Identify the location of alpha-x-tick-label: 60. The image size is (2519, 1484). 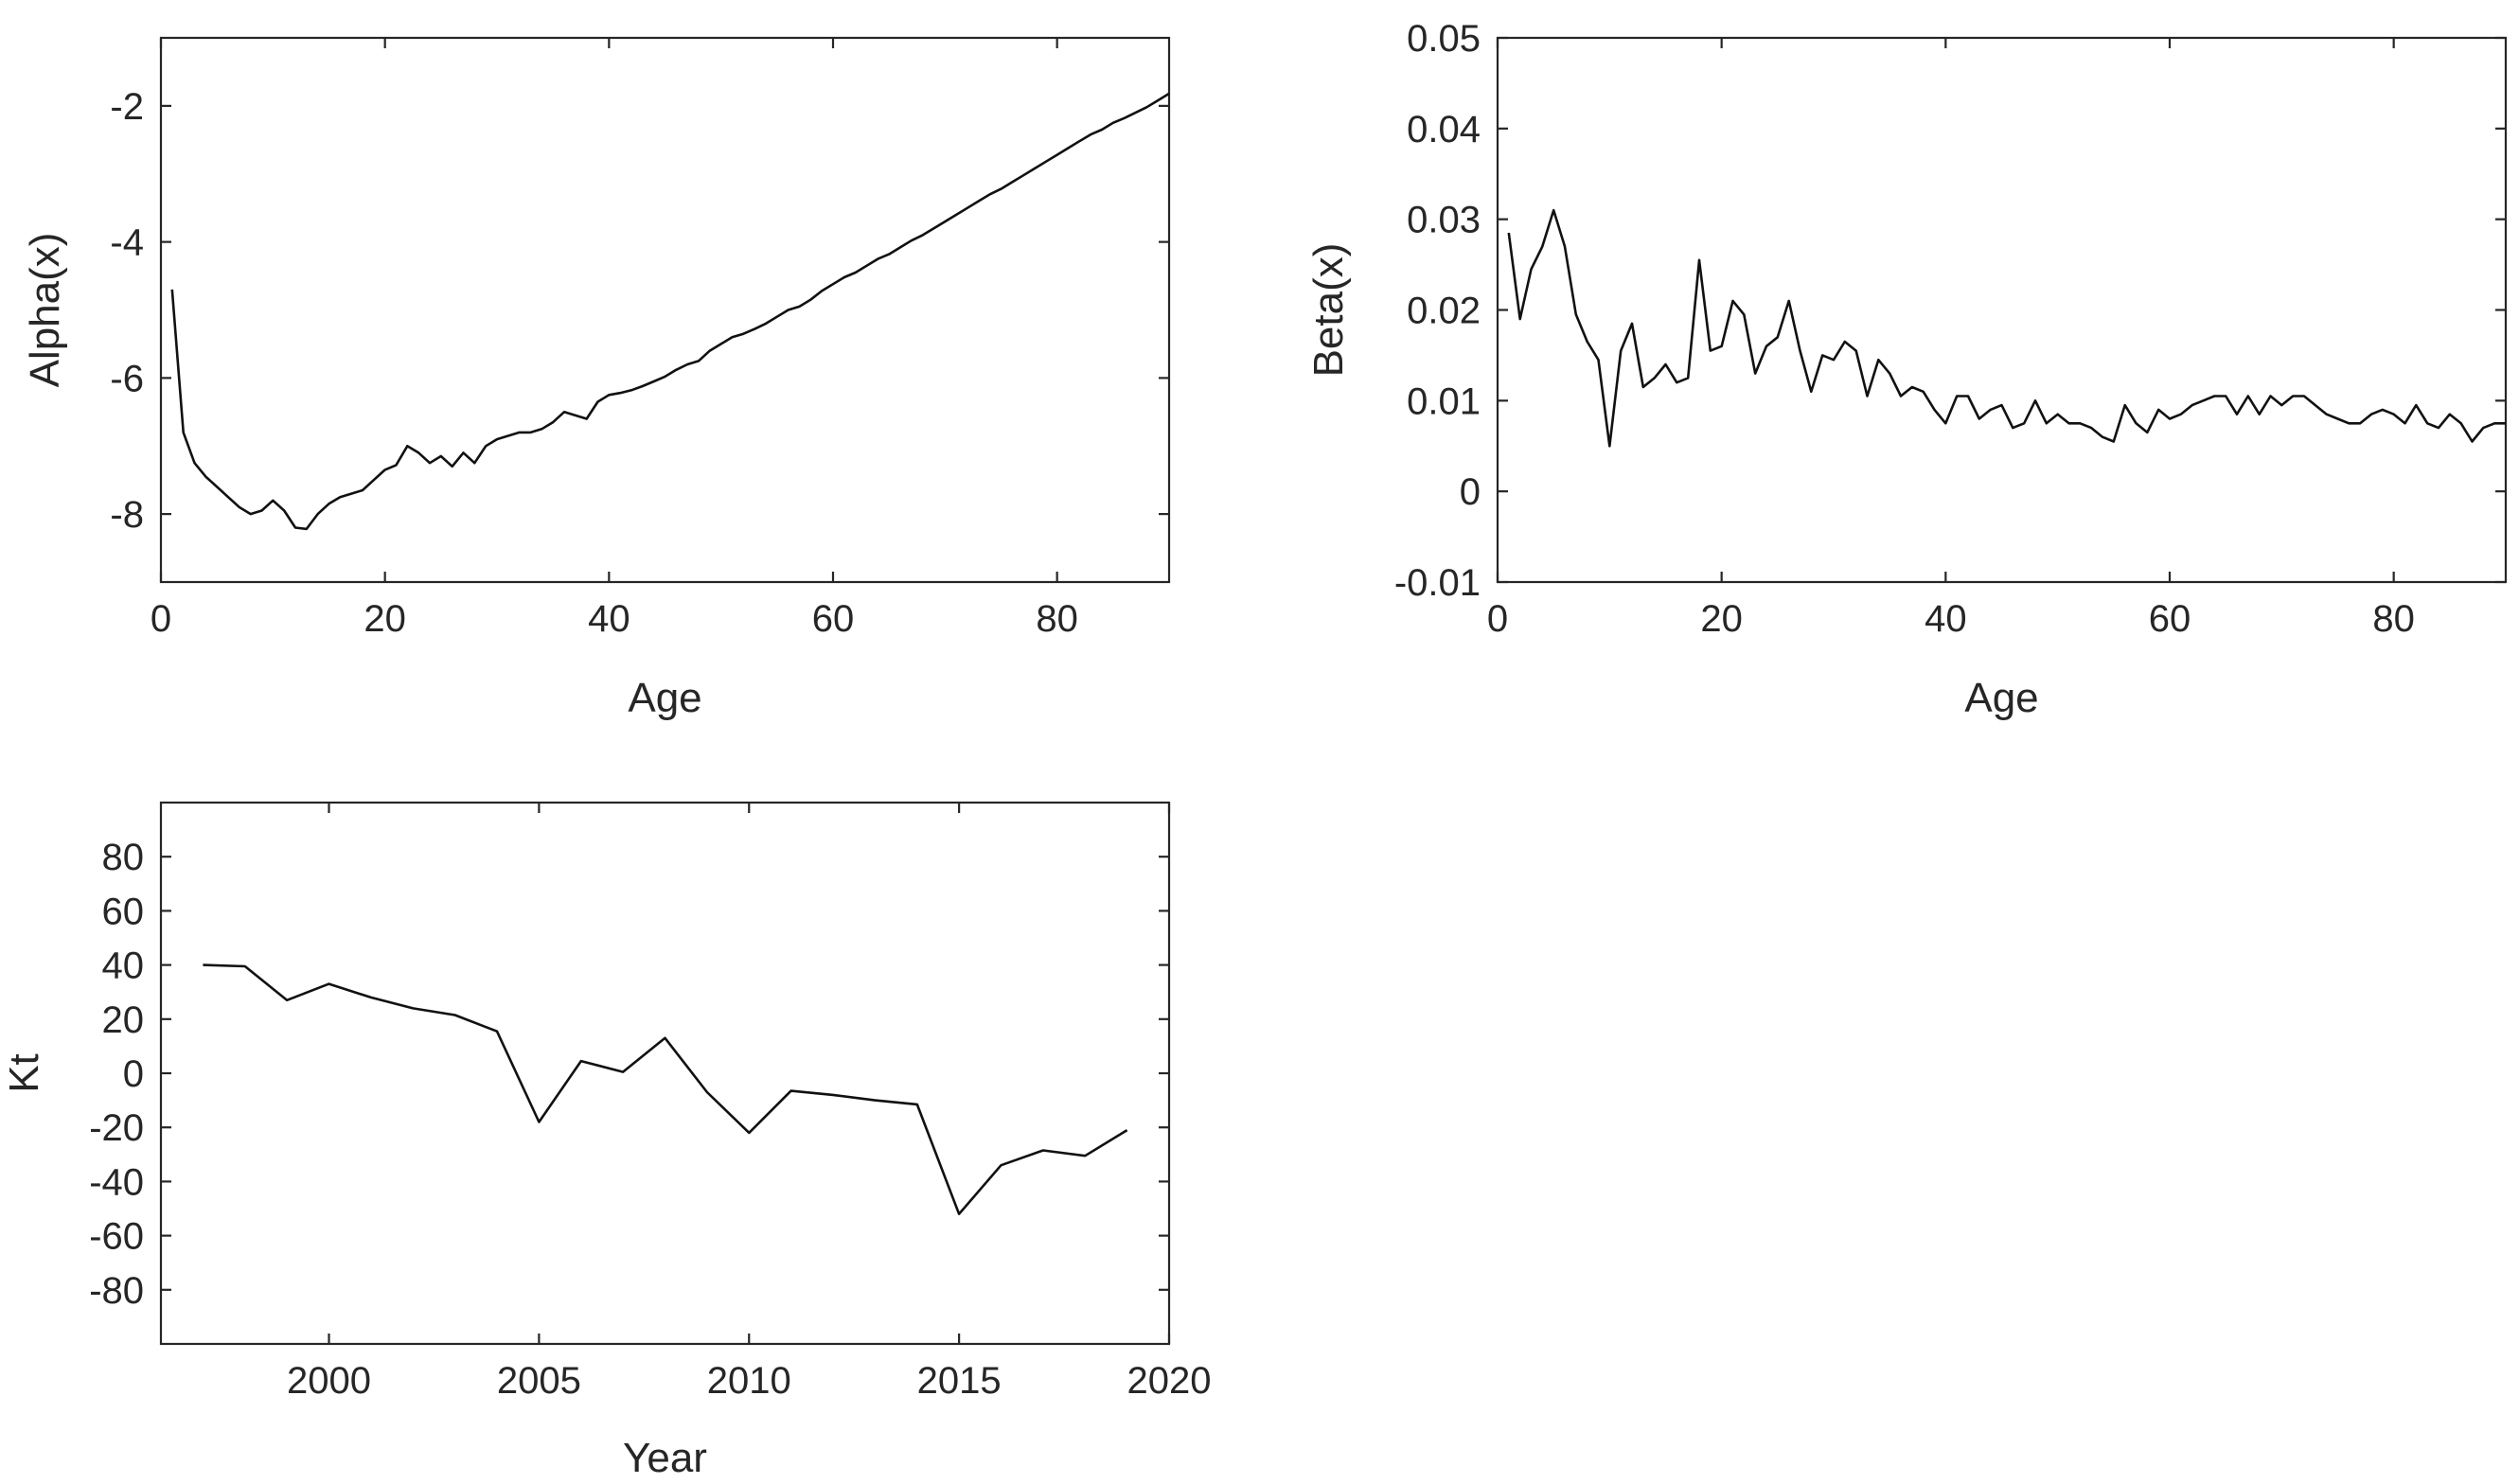
(833, 619).